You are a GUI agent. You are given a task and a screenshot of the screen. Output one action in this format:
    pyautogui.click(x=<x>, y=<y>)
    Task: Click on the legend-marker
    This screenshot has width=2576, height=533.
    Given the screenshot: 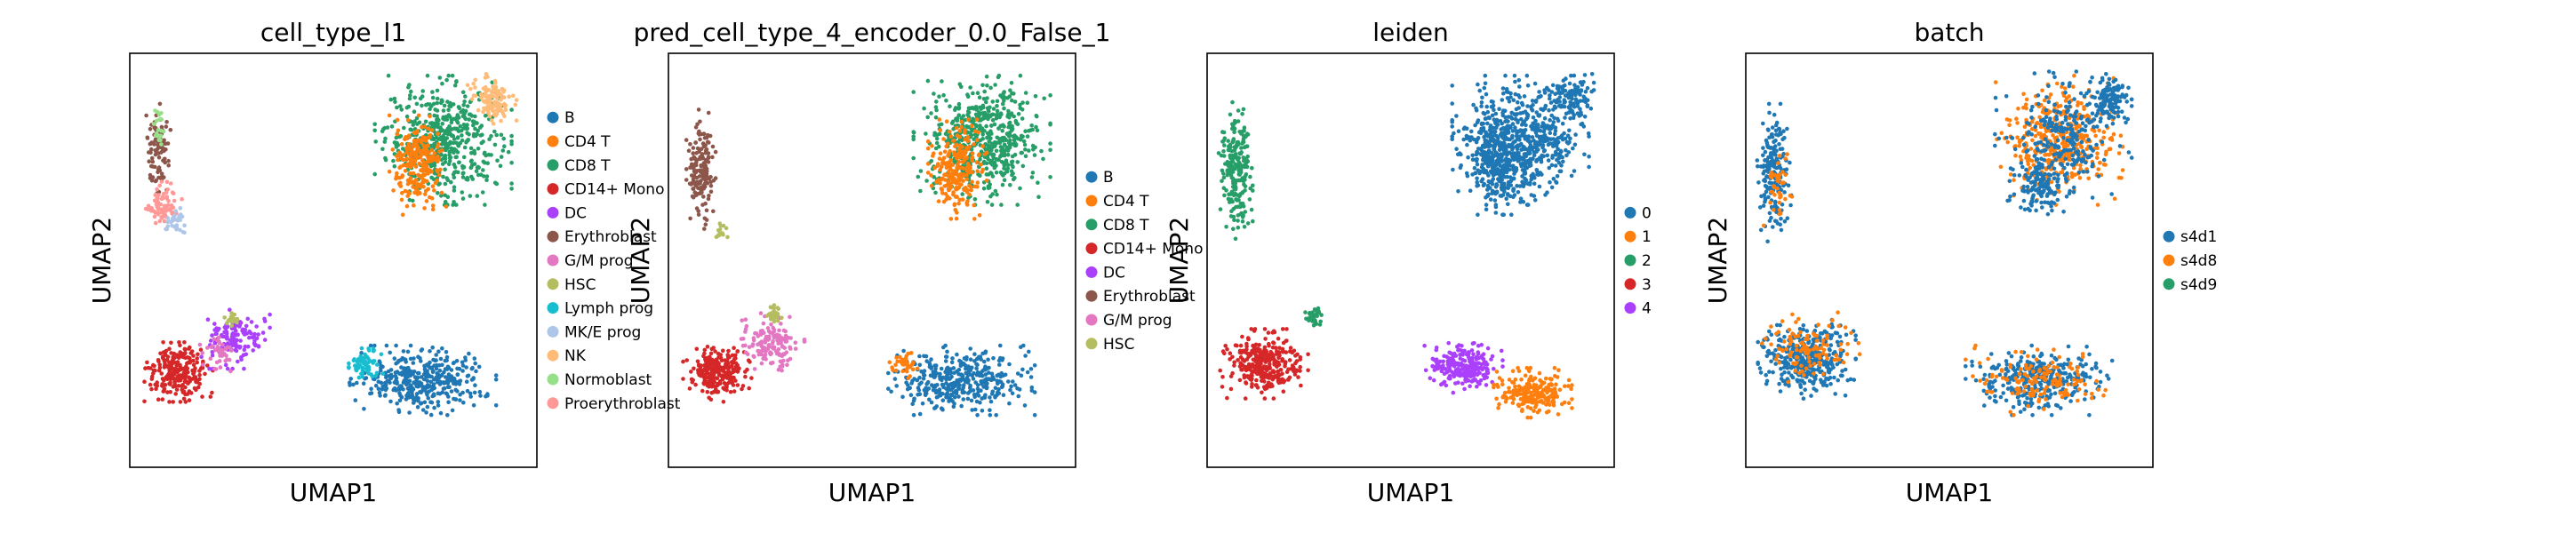 What is the action you would take?
    pyautogui.click(x=1091, y=296)
    